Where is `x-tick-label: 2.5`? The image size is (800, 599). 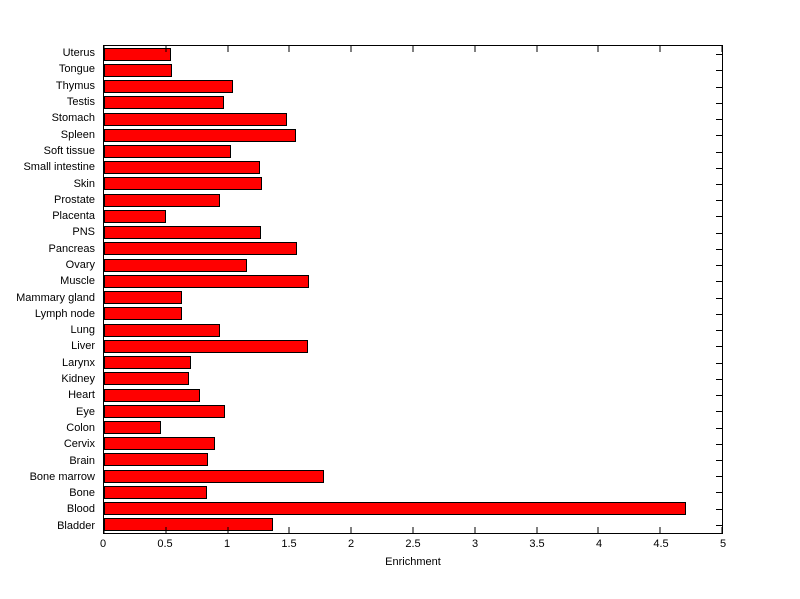 x-tick-label: 2.5 is located at coordinates (413, 544).